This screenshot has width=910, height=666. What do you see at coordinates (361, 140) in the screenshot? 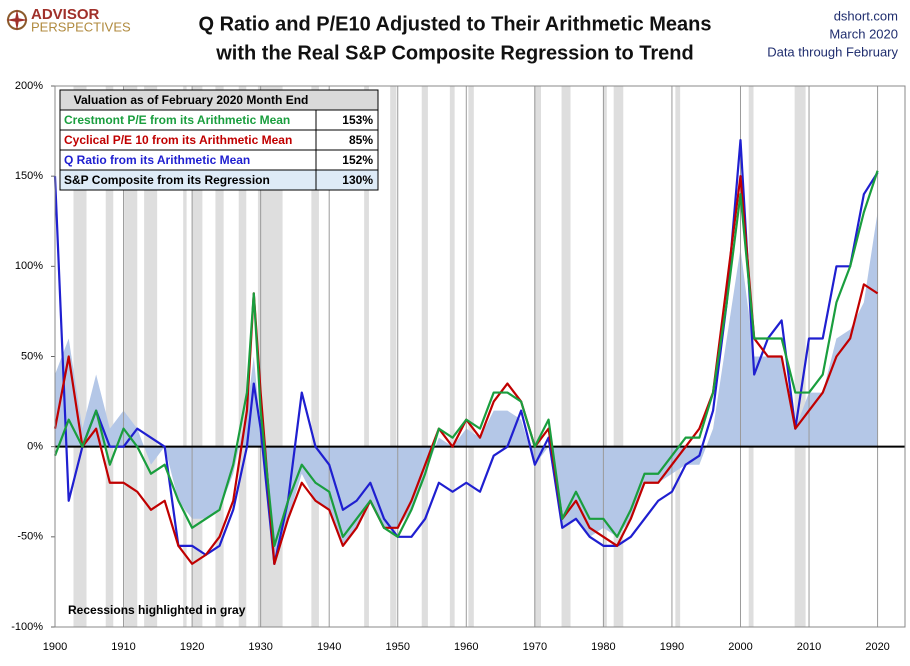
I see `table-value: 85%` at bounding box center [361, 140].